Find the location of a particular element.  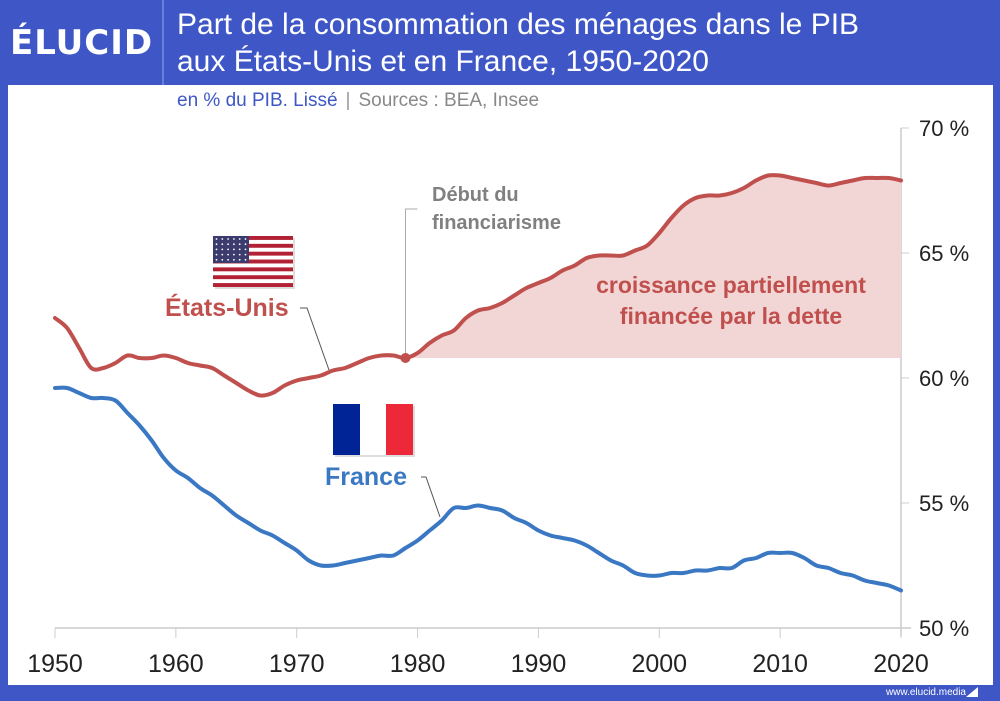

event-label-line2: financiarisme is located at coordinates (496, 223).